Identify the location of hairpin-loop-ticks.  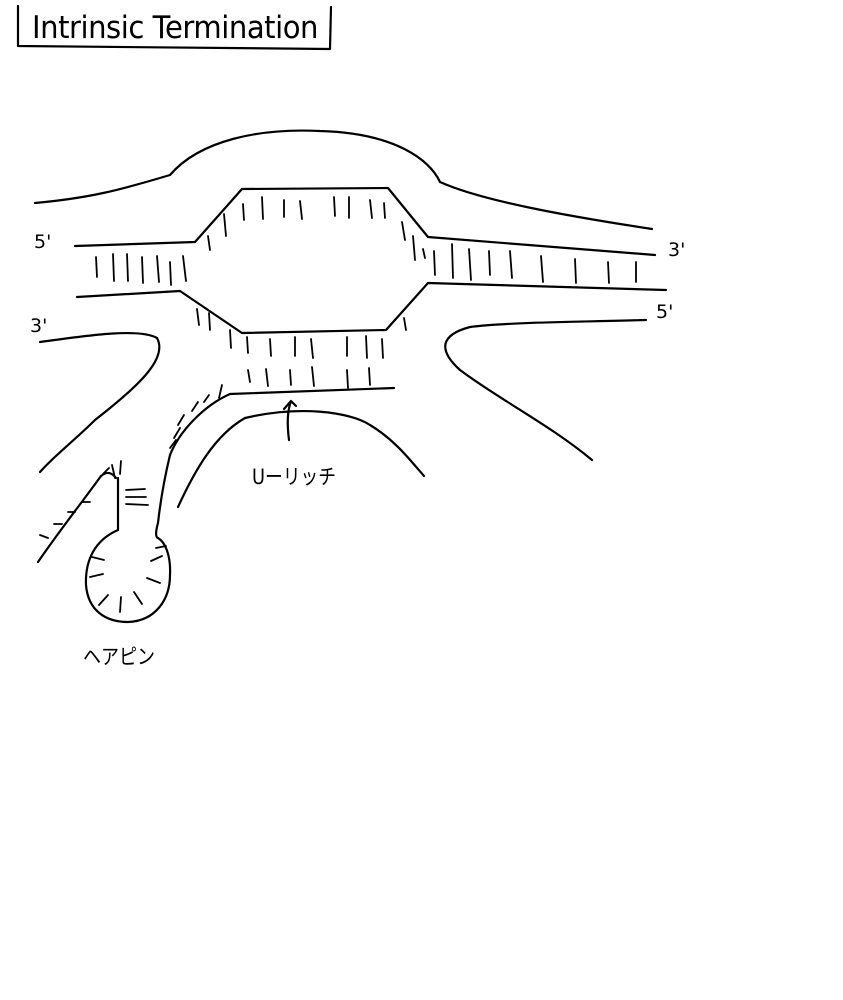
(128, 579).